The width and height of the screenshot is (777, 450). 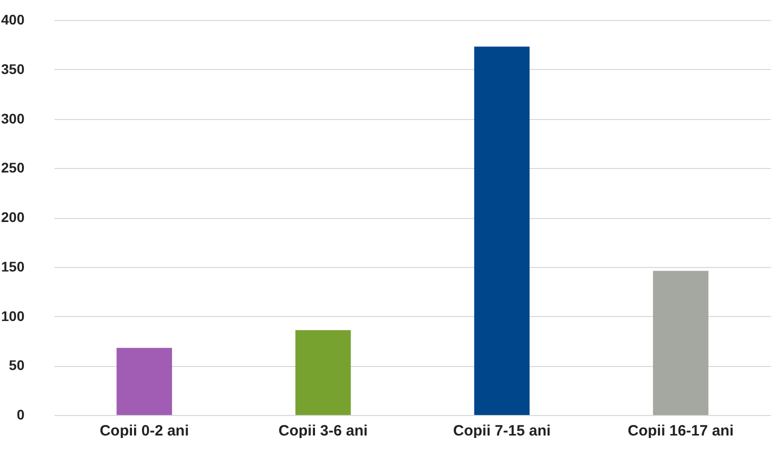 What do you see at coordinates (13, 20) in the screenshot?
I see `y-tick-label: 400` at bounding box center [13, 20].